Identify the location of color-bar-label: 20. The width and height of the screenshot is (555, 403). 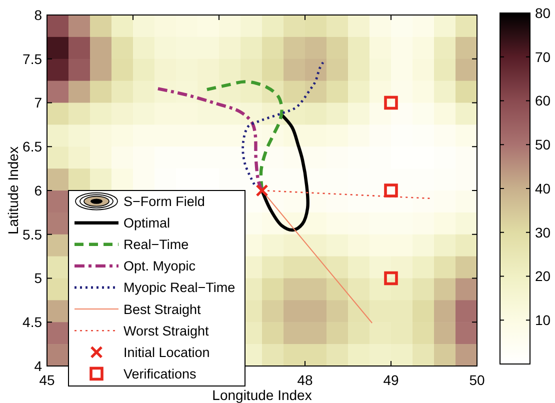
(543, 276).